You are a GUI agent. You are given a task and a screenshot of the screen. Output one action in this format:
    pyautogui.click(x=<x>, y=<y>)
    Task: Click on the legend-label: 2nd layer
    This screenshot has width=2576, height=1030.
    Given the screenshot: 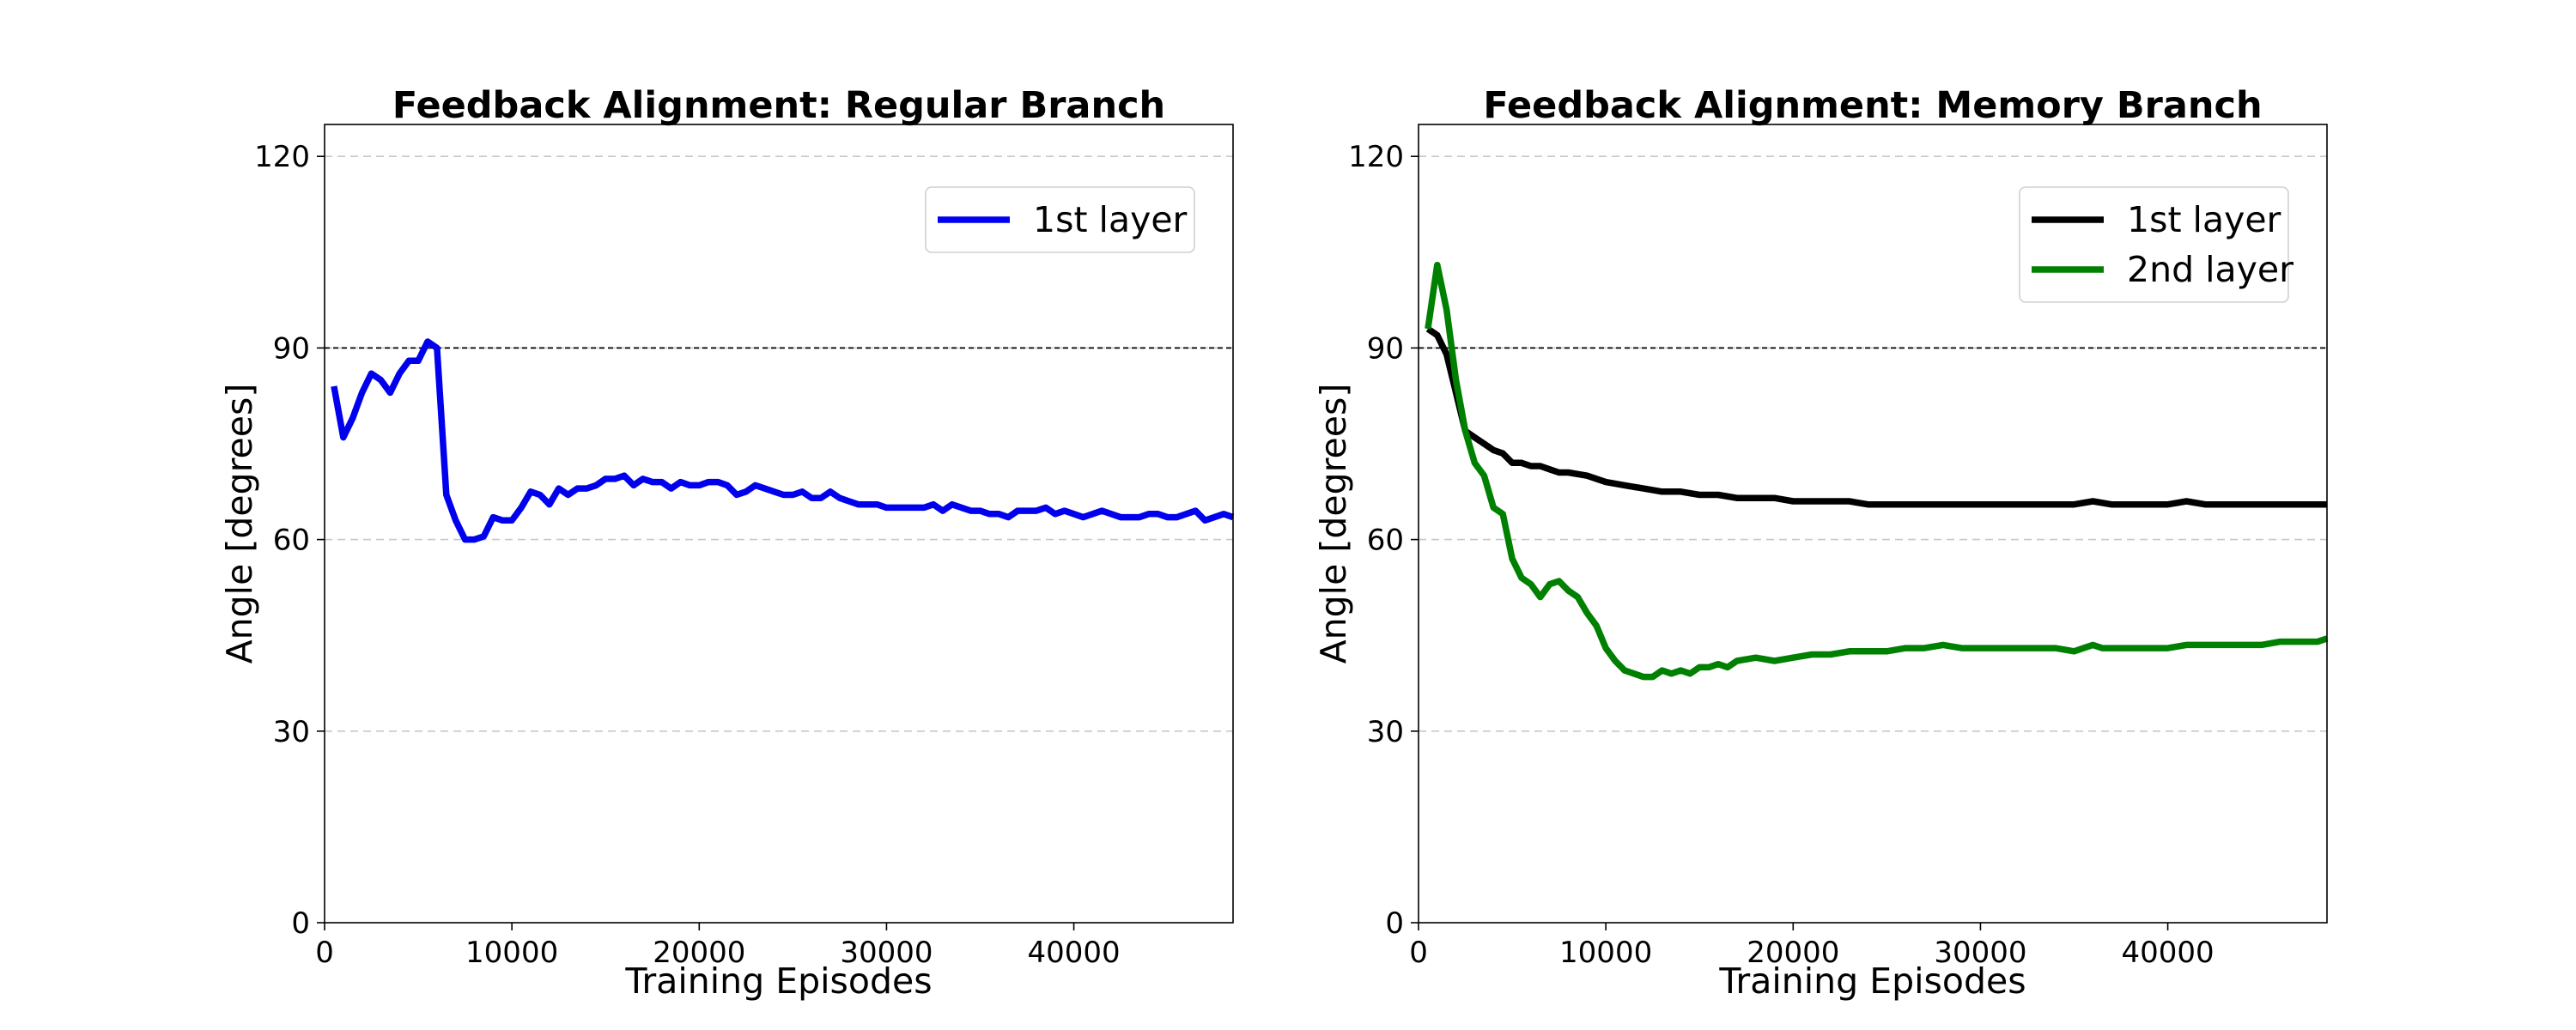 What is the action you would take?
    pyautogui.click(x=2210, y=269)
    